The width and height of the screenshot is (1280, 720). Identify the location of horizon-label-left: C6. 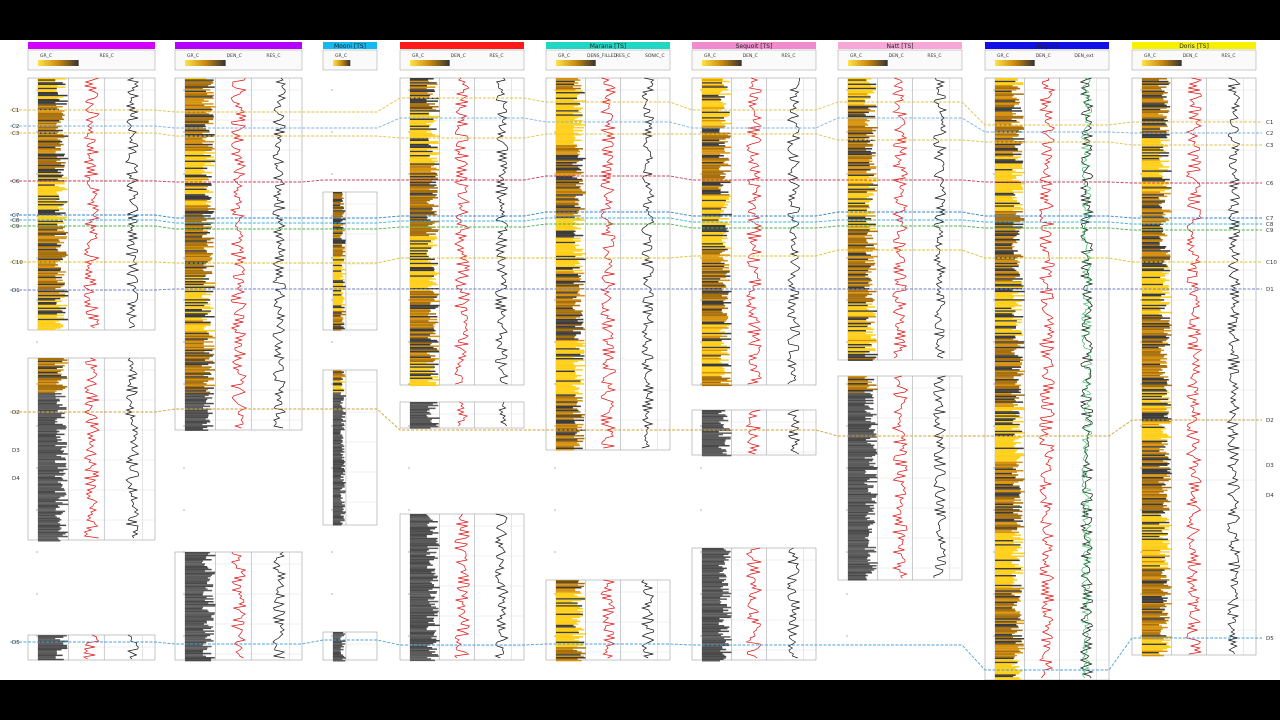
(16, 182).